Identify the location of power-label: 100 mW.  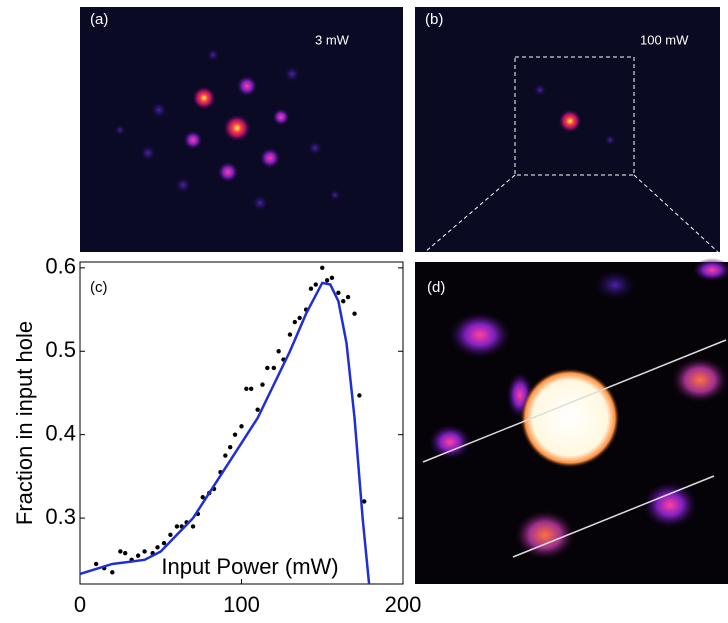
(664, 39).